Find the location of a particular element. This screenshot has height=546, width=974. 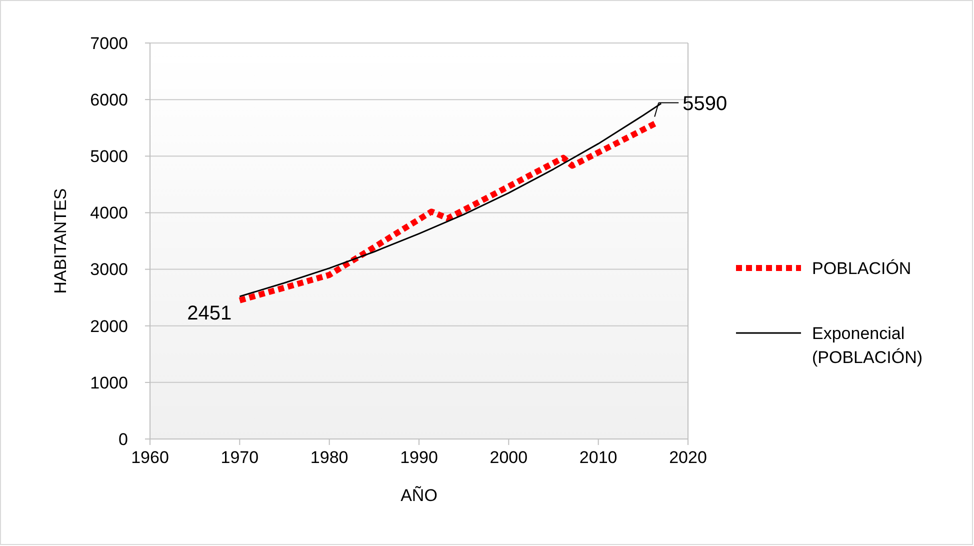

legend-label: Exponencial (POBLACIÓN) is located at coordinates (867, 345).